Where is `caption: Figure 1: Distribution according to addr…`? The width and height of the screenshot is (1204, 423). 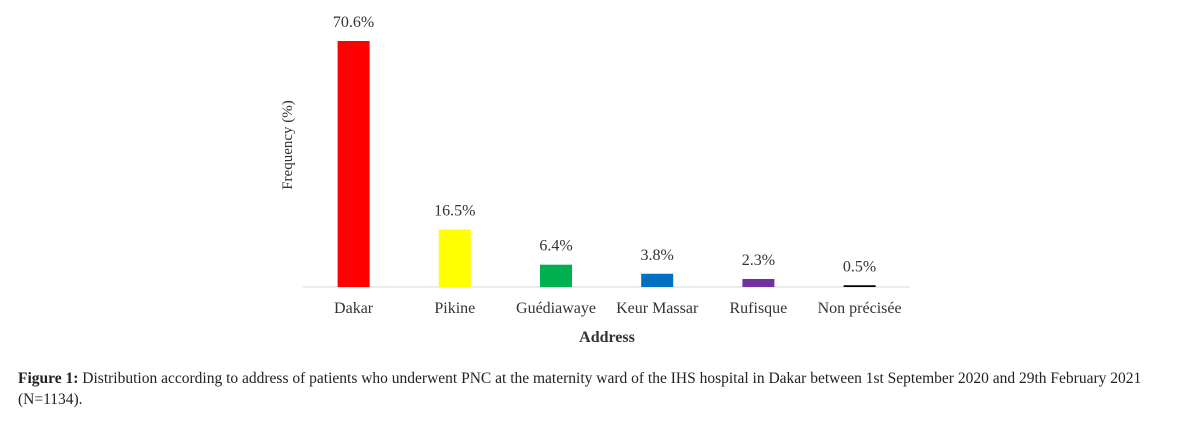 caption: Figure 1: Distribution according to addr… is located at coordinates (608, 389).